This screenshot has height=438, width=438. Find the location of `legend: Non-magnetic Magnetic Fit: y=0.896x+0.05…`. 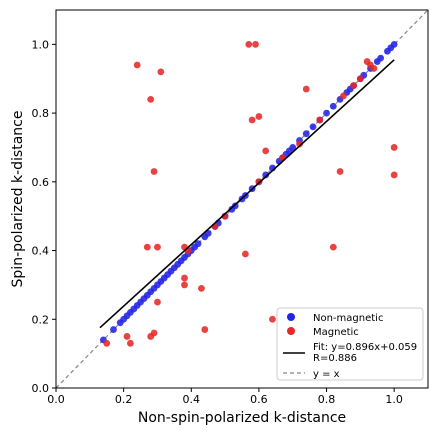

legend: Non-magnetic Magnetic Fit: y=0.896x+0.05… is located at coordinates (350, 344).